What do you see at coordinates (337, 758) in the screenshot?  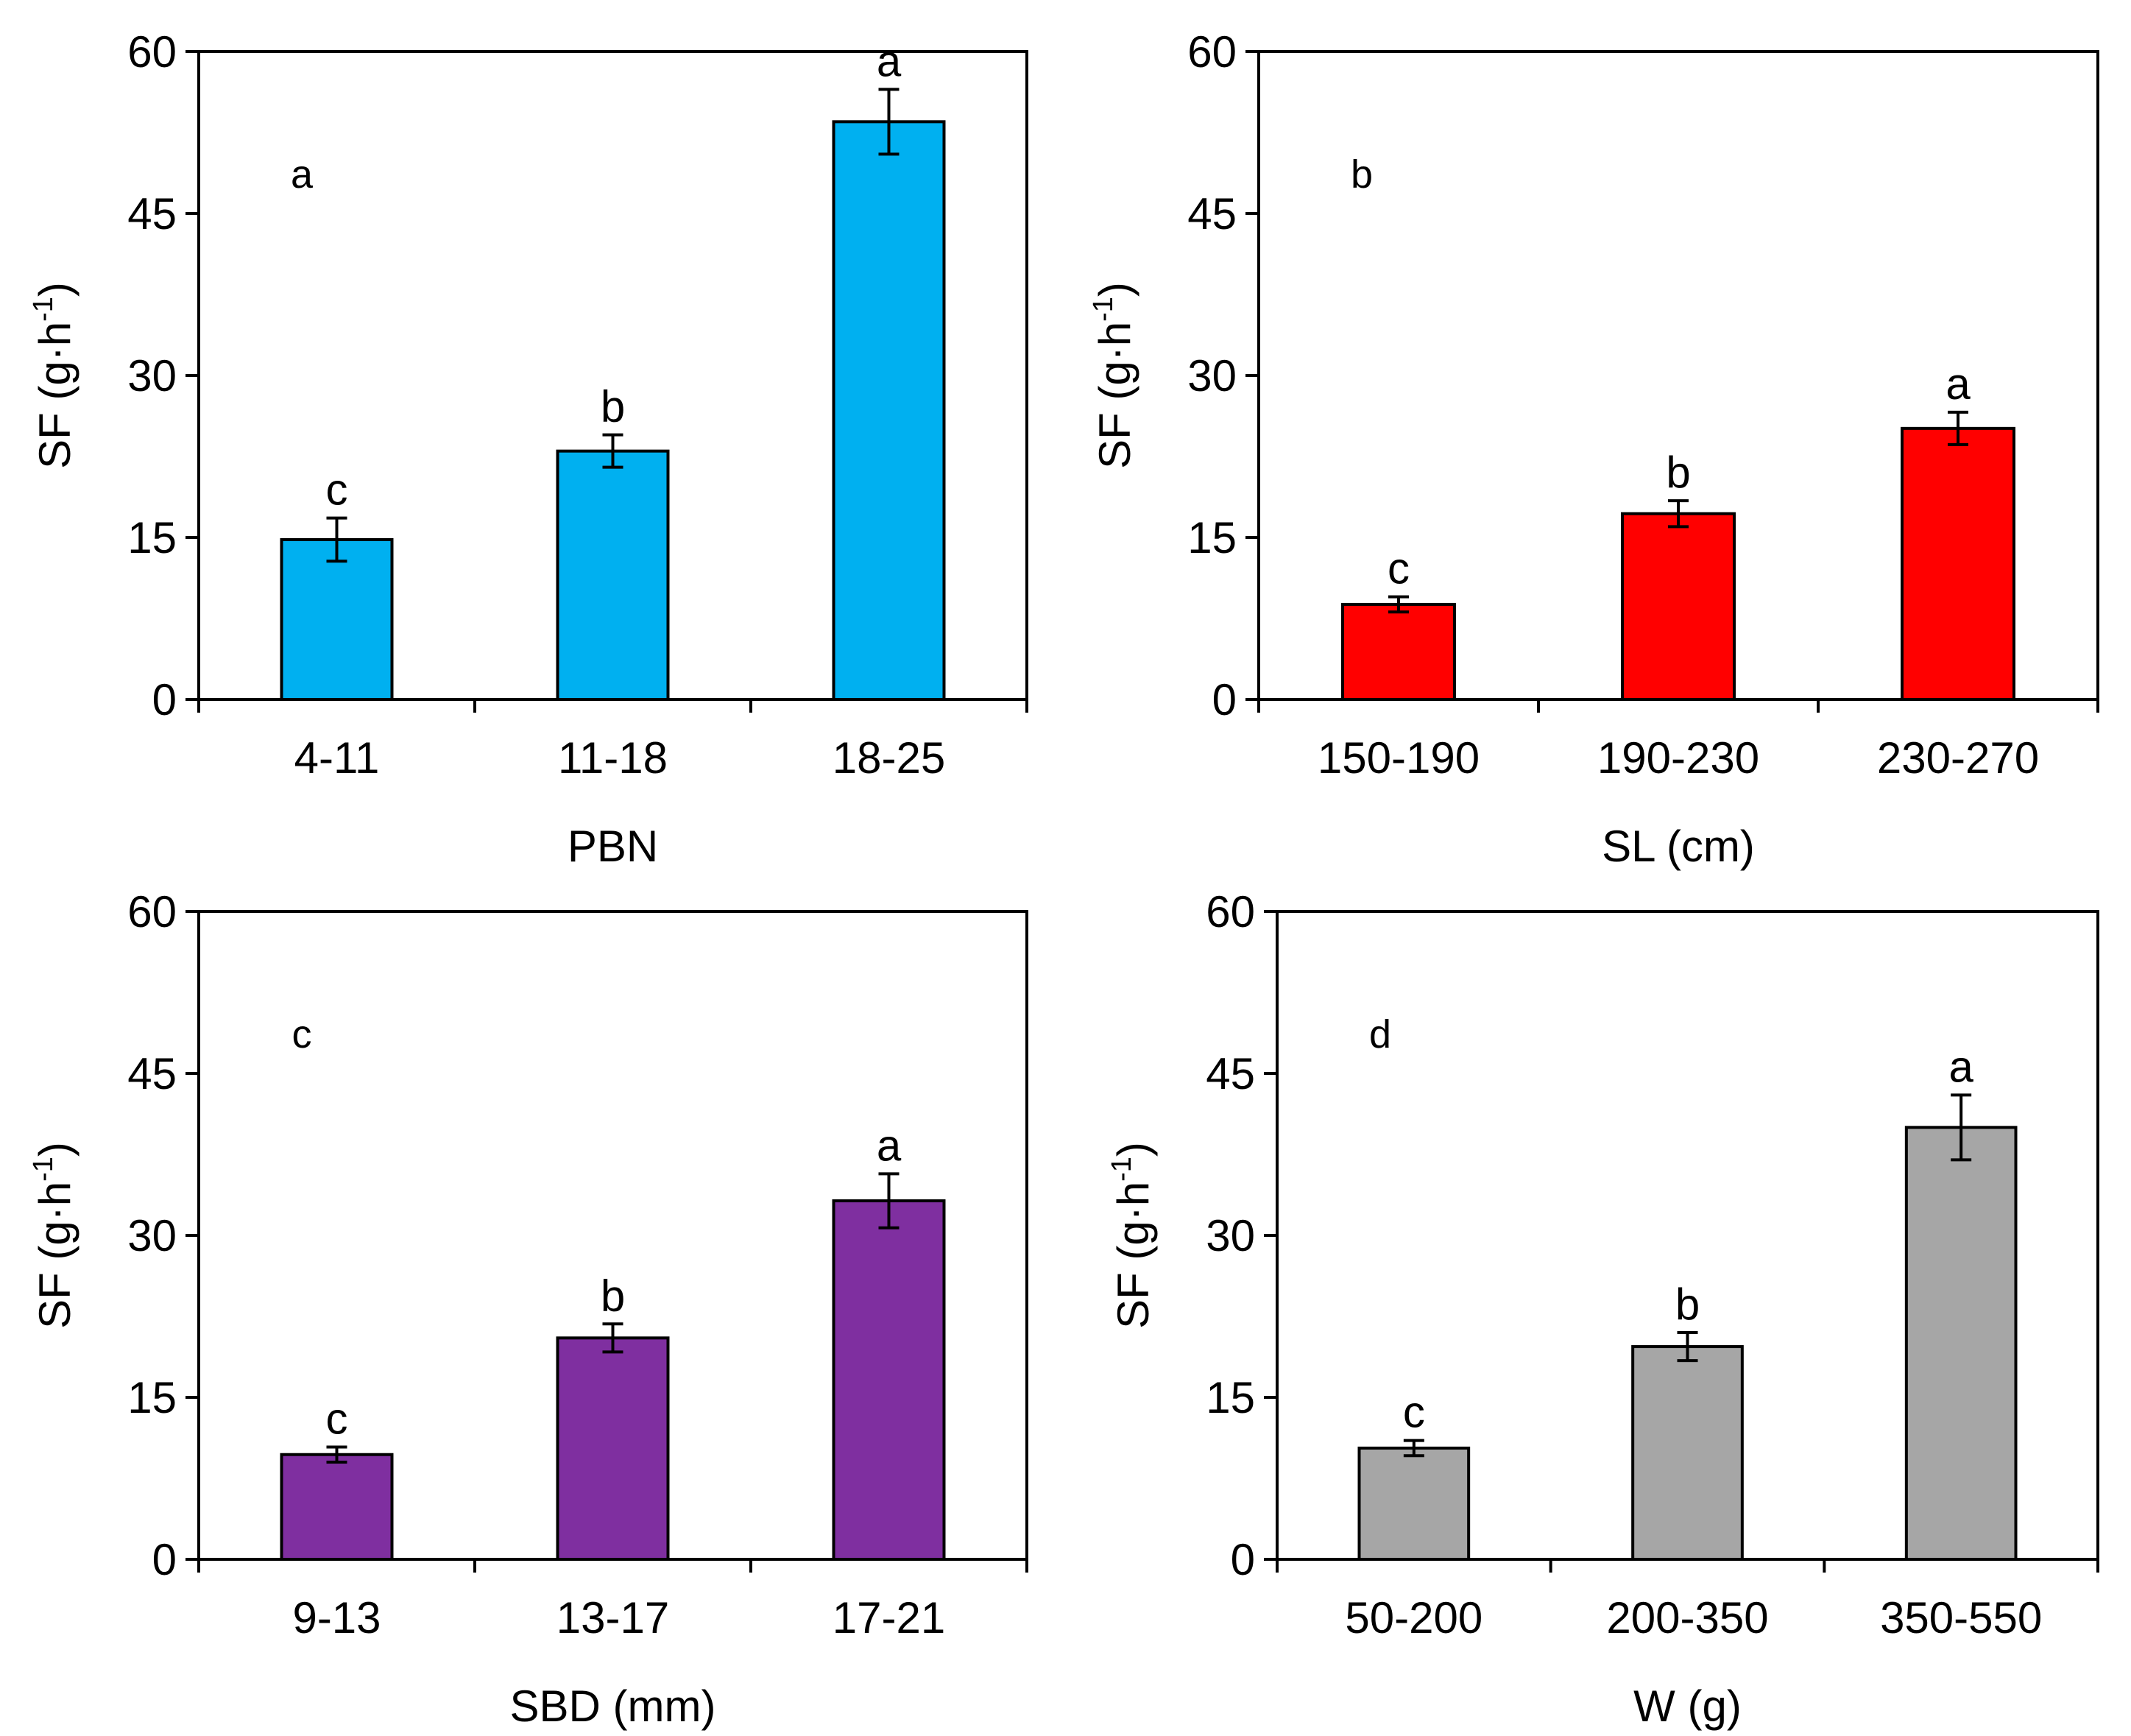 I see `x-tick-label: 4-11` at bounding box center [337, 758].